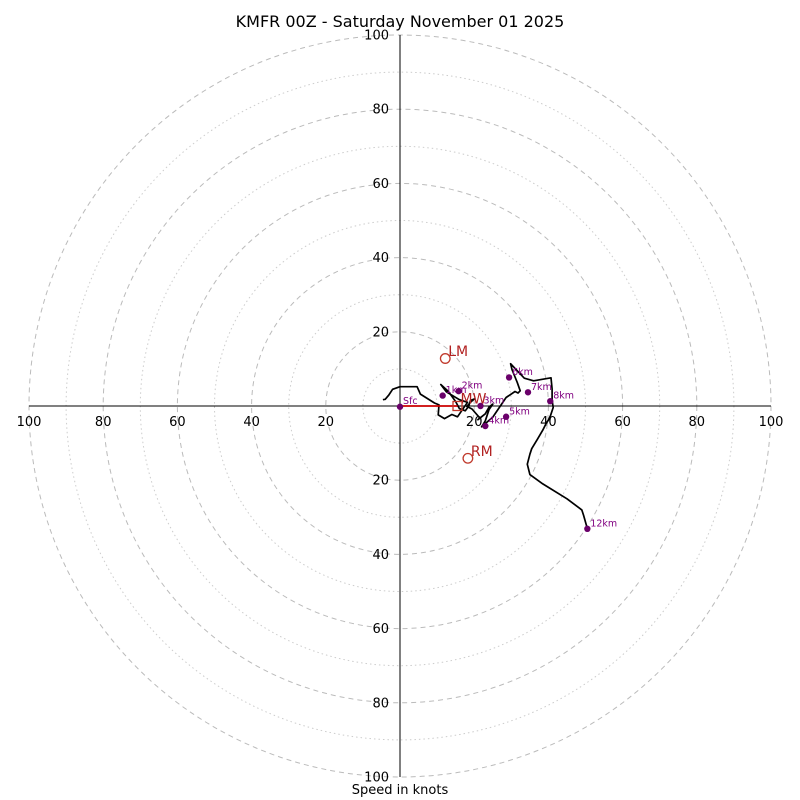 The image size is (800, 800). I want to click on height-label-12km: 12km, so click(603, 523).